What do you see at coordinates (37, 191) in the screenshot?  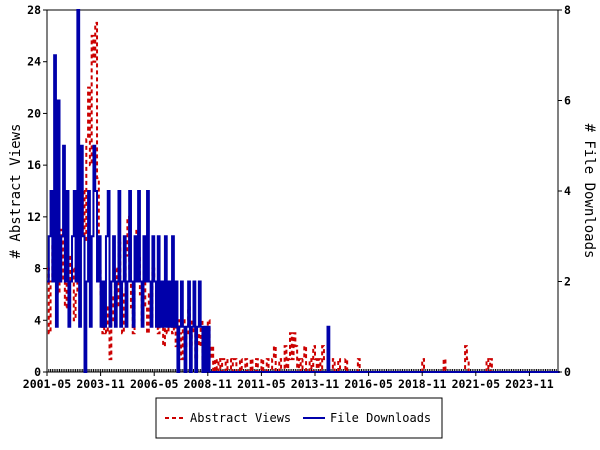 I see `left-y-axis: 0 4 8 12 16 20 24 28` at bounding box center [37, 191].